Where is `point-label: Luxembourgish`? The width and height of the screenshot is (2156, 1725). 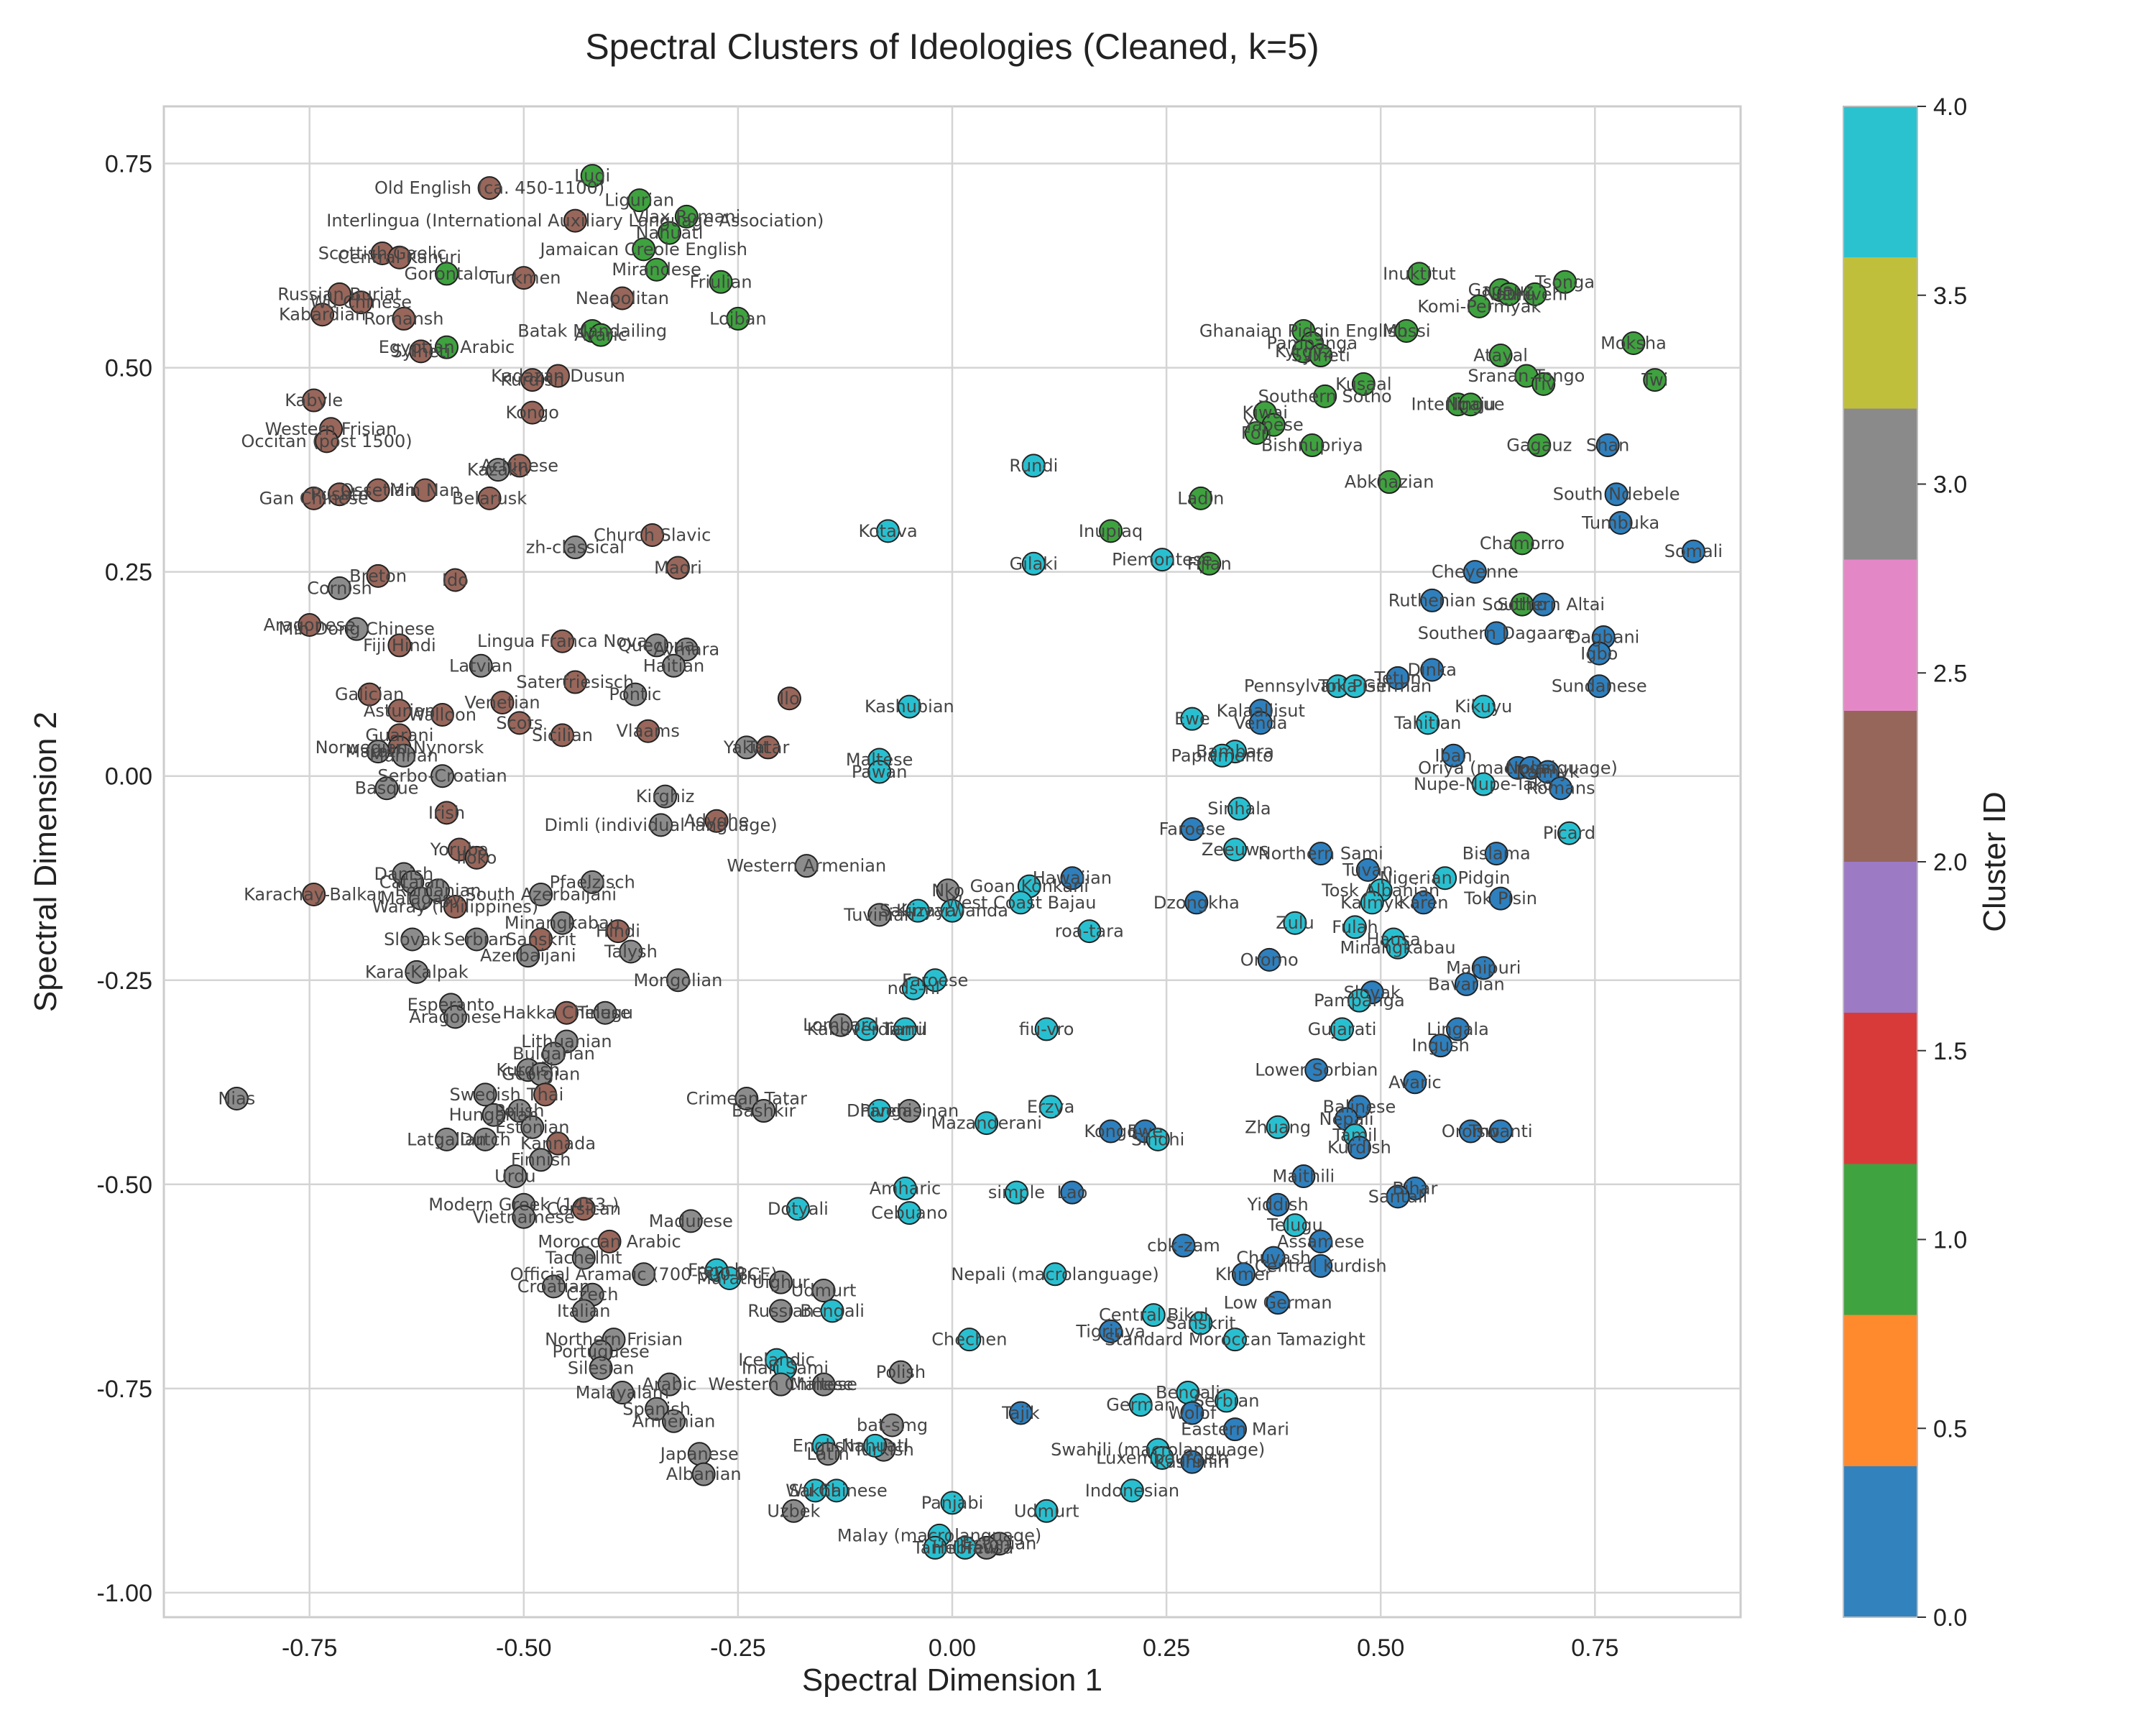
point-label: Luxembourgish is located at coordinates (1162, 1458).